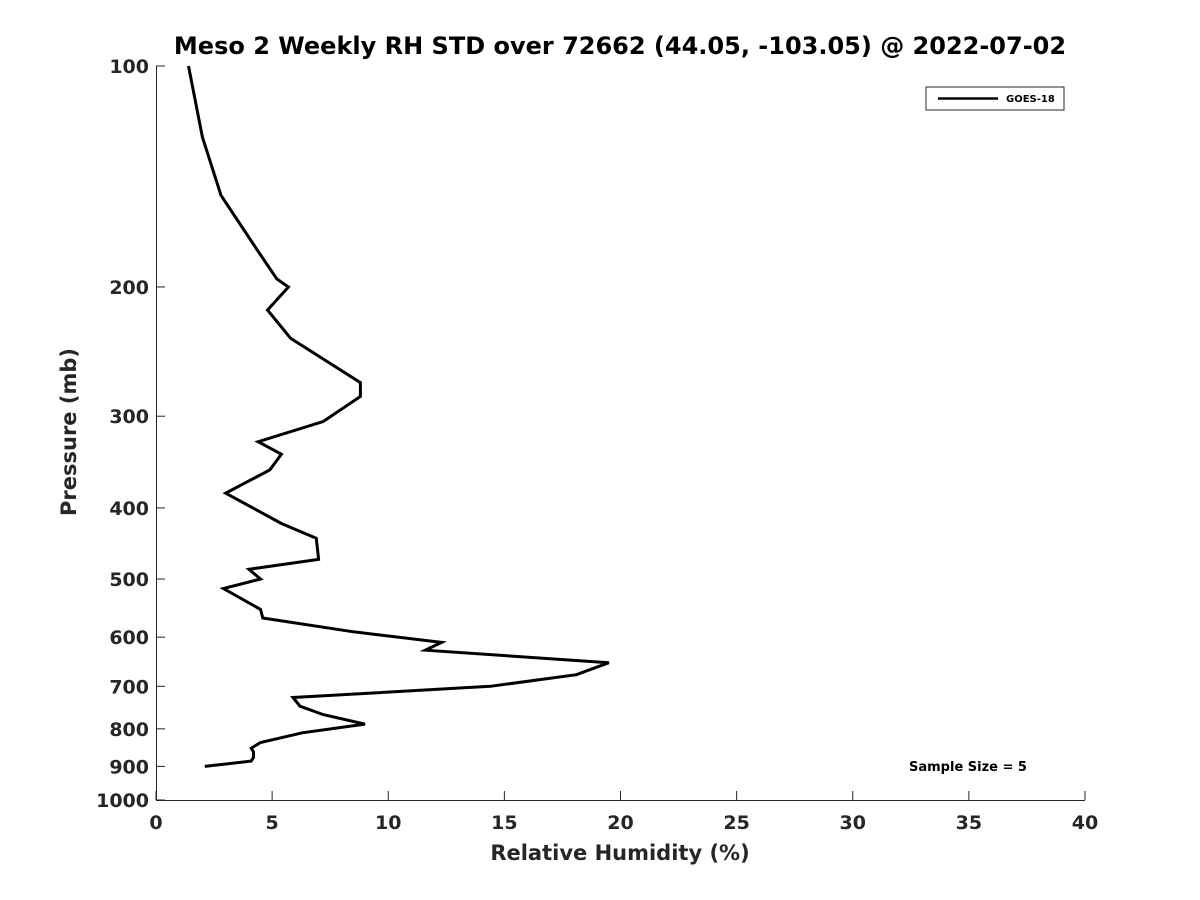 The height and width of the screenshot is (900, 1200). What do you see at coordinates (504, 823) in the screenshot?
I see `x-tick-label: 15` at bounding box center [504, 823].